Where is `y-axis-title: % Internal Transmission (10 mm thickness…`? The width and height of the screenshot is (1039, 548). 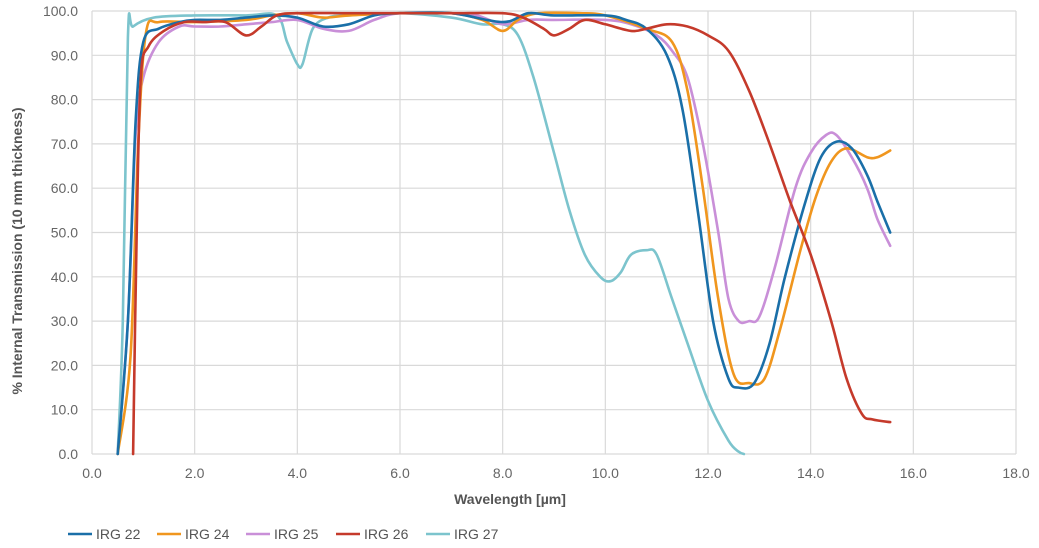 y-axis-title: % Internal Transmission (10 mm thickness… is located at coordinates (17, 250).